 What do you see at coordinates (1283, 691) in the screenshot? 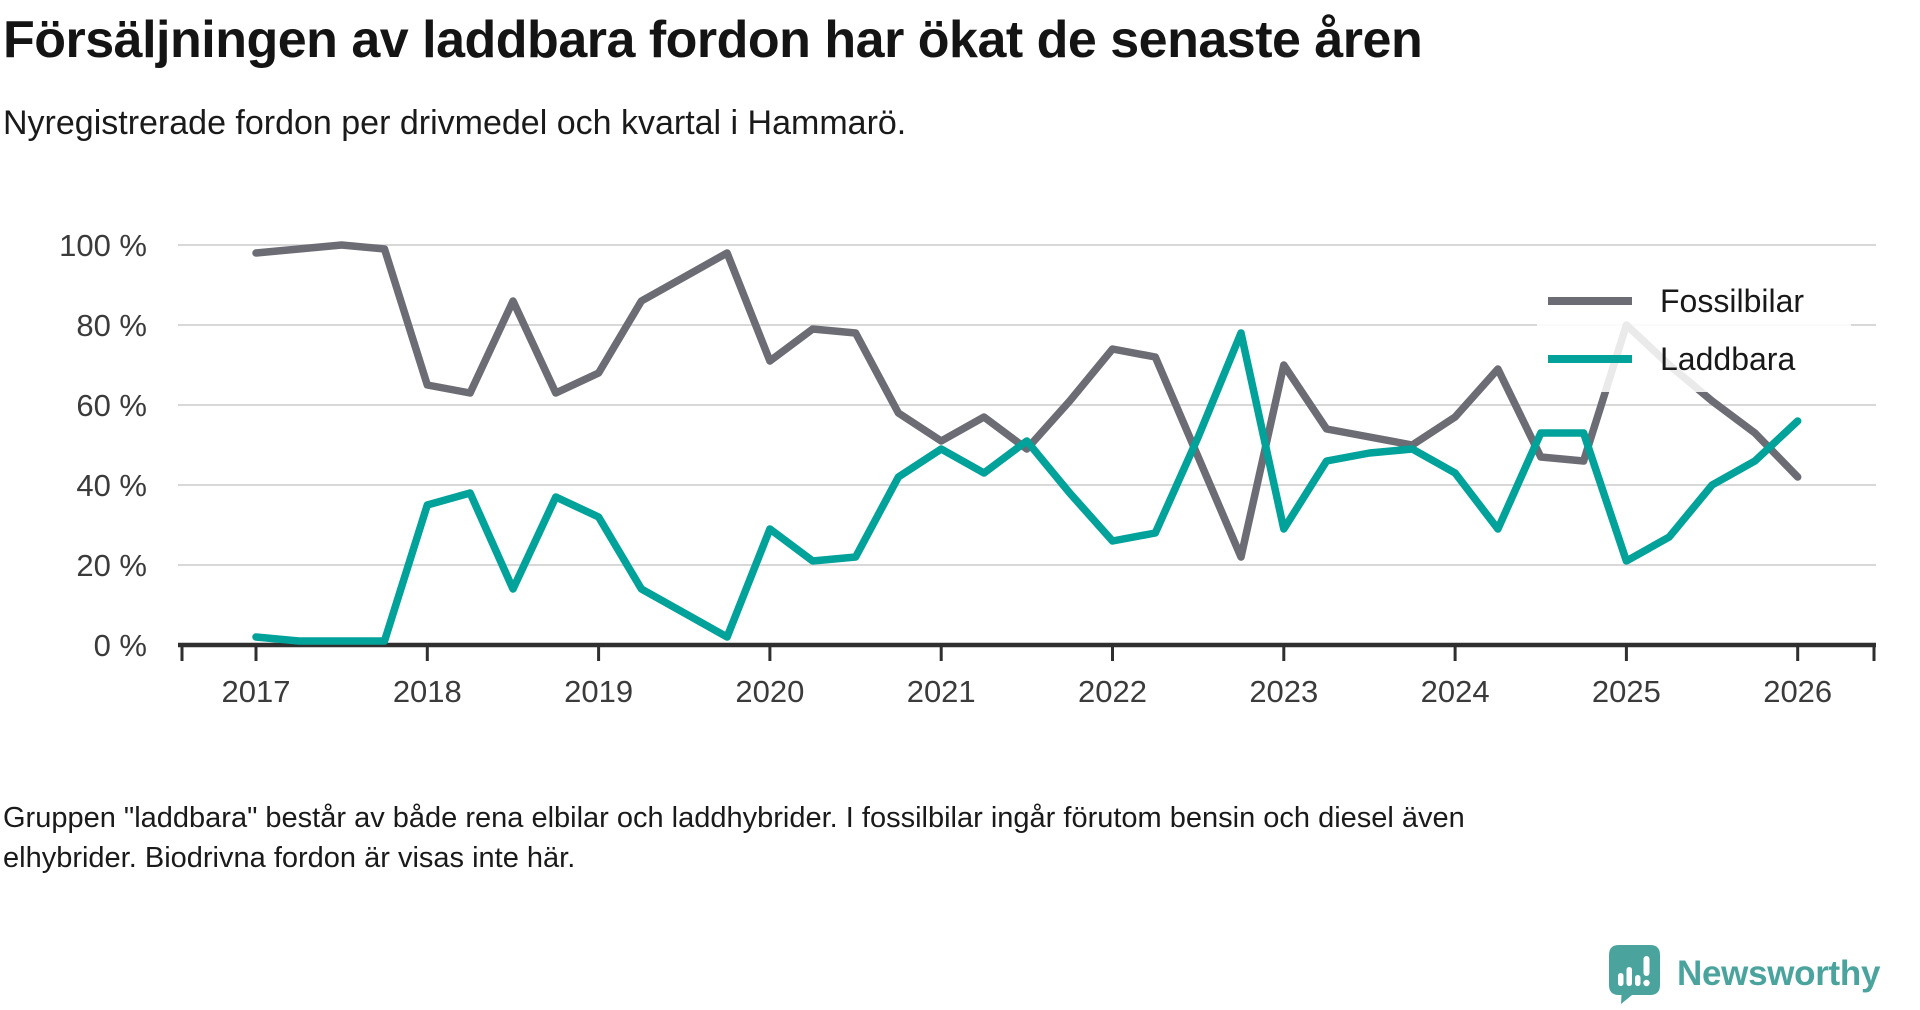
I see `x-axis-label: 2023` at bounding box center [1283, 691].